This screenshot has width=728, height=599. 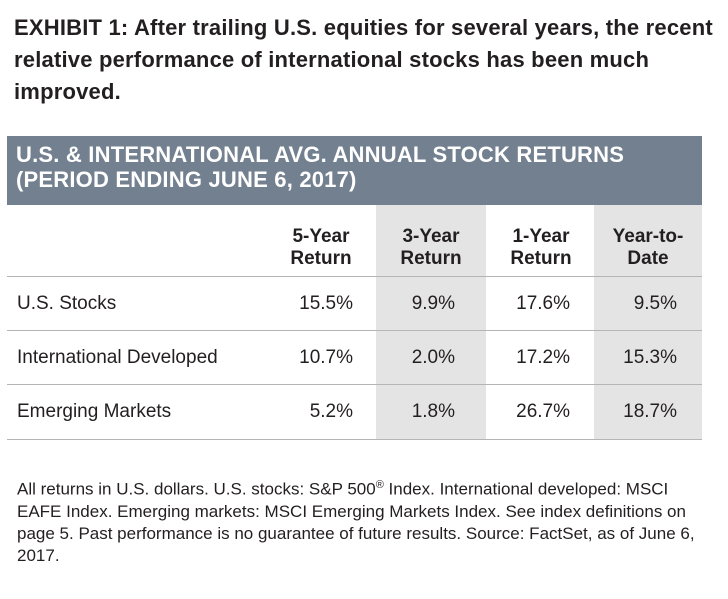 What do you see at coordinates (433, 357) in the screenshot?
I see `table-cell: 2.0%` at bounding box center [433, 357].